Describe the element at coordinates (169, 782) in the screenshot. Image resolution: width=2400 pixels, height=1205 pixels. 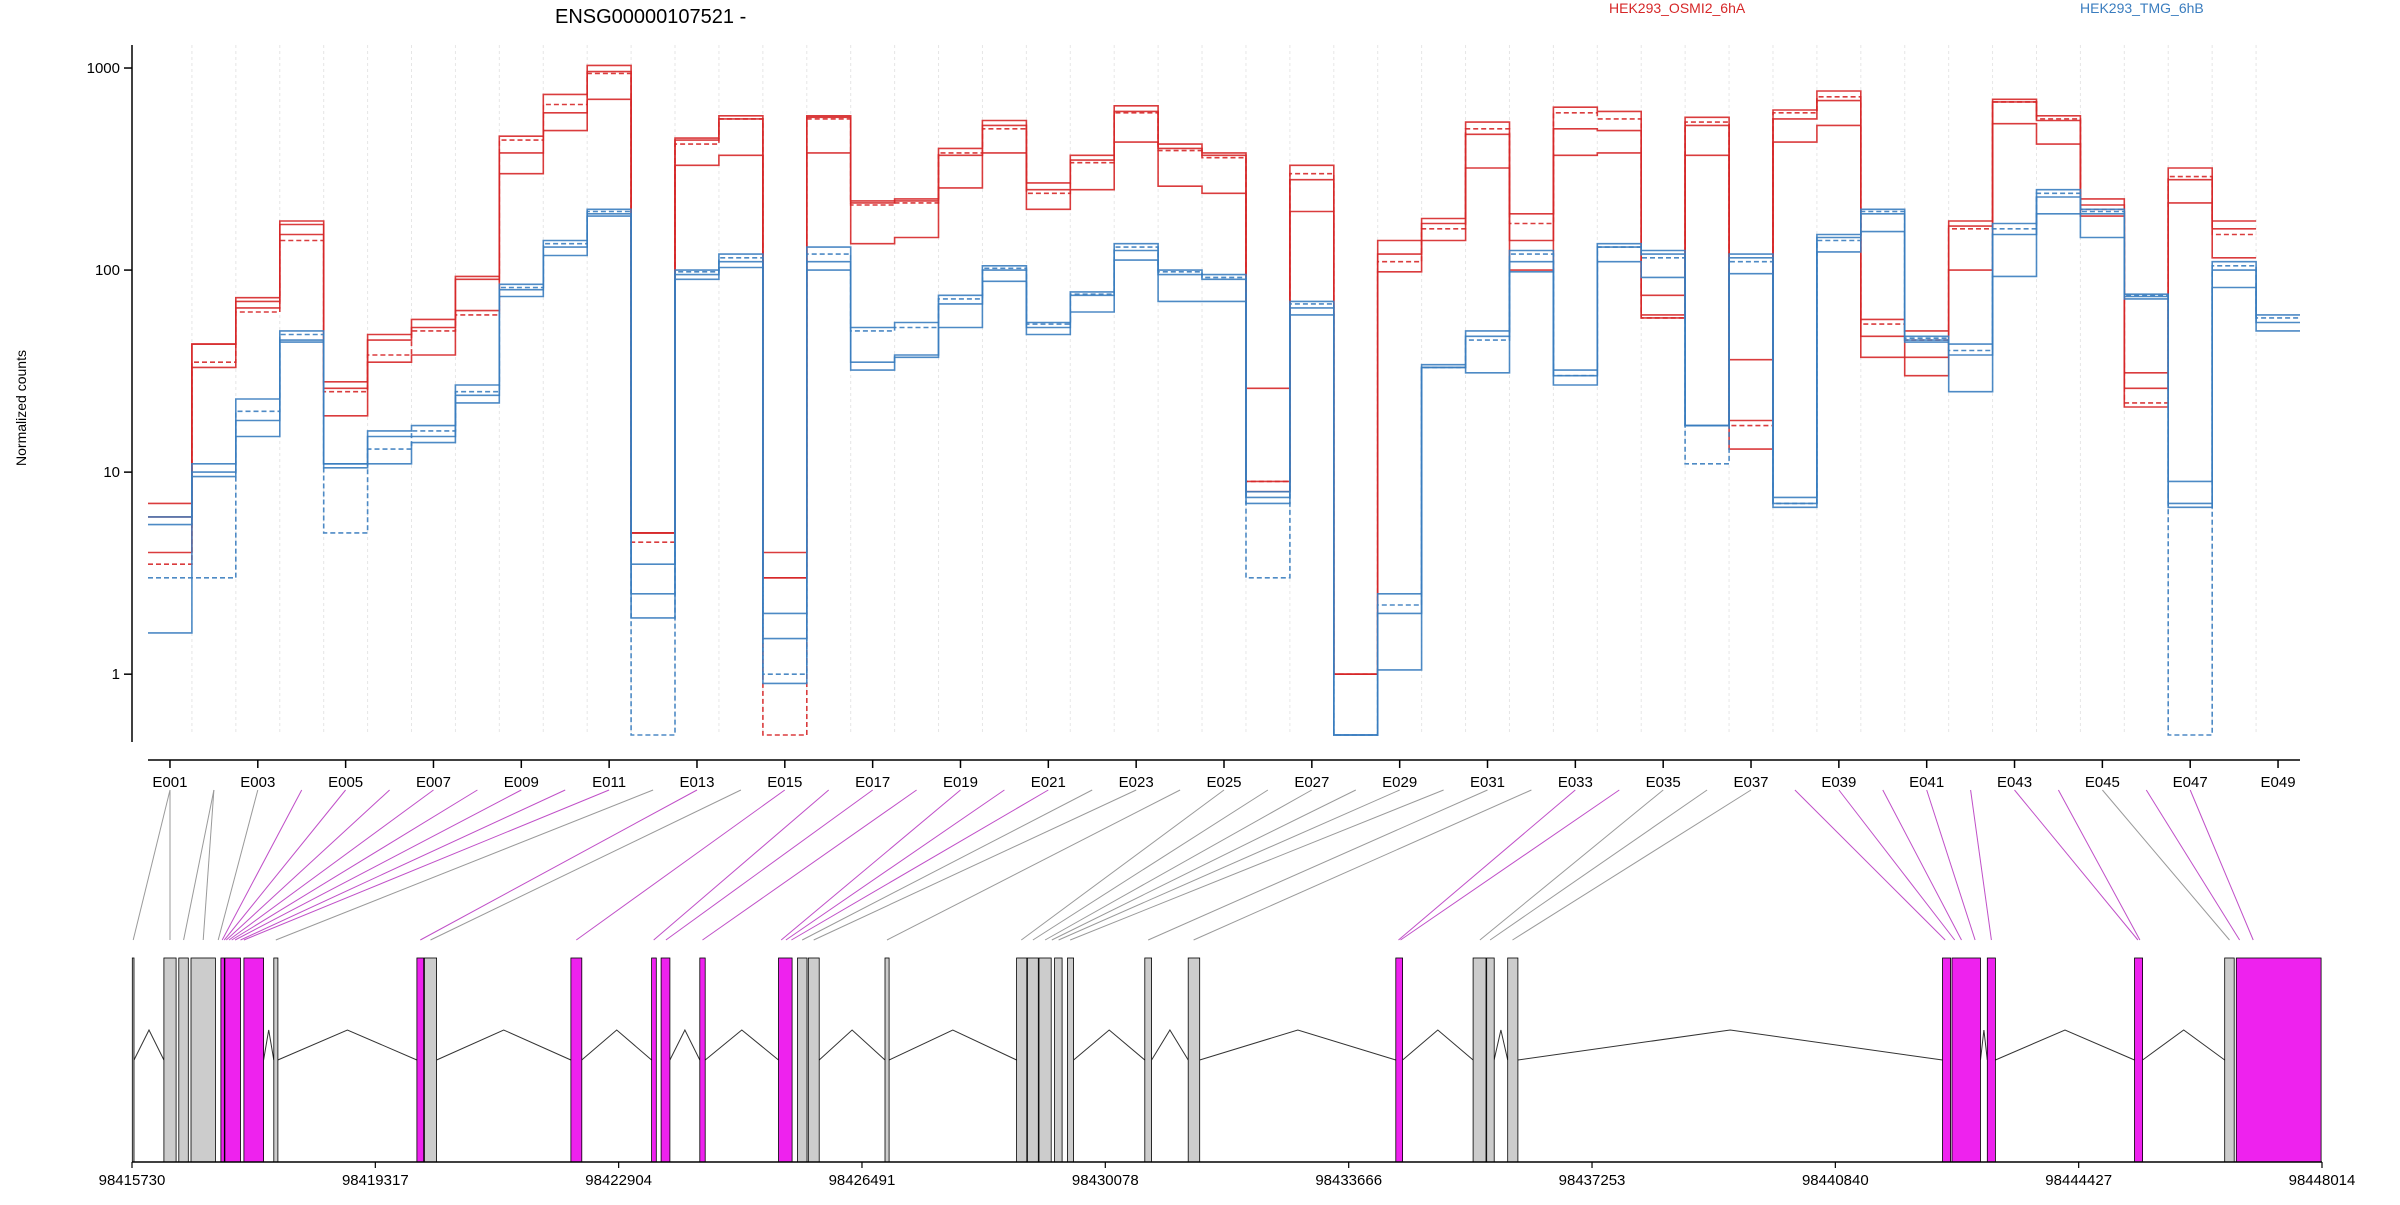
I see `x-tick-label: E001` at that location.